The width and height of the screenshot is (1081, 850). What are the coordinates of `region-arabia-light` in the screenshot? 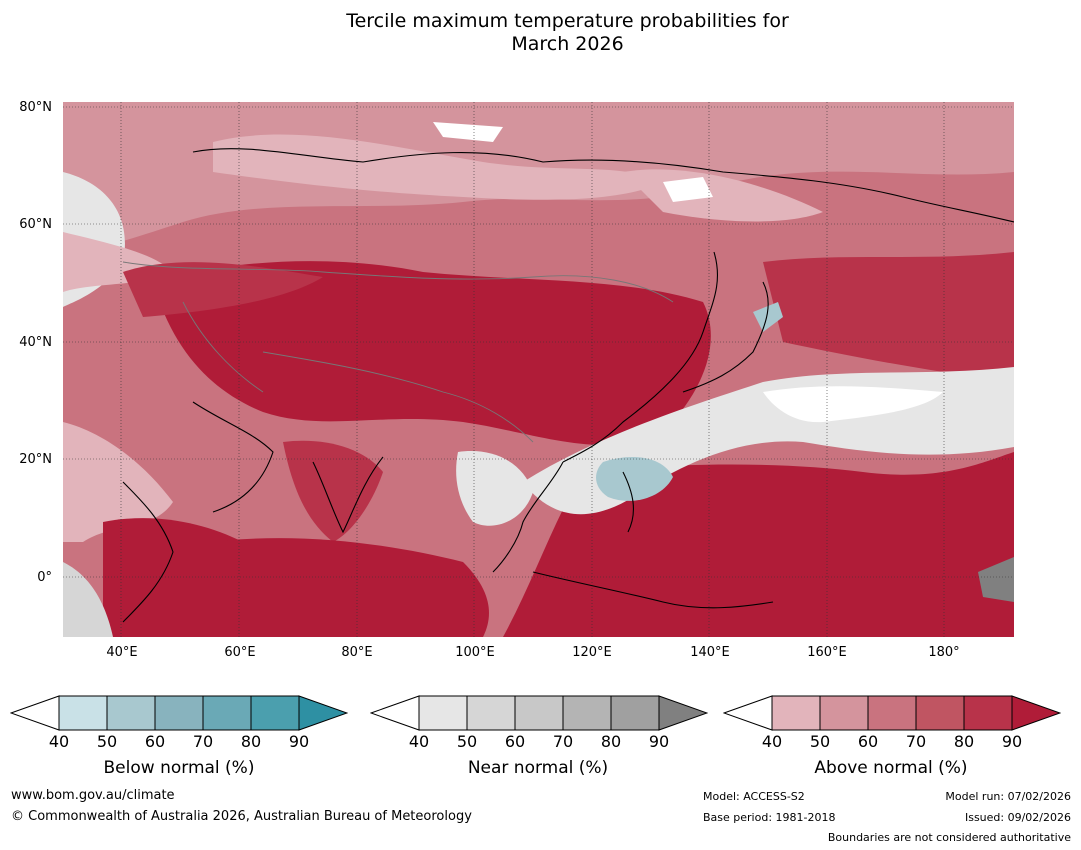 It's located at (118, 482).